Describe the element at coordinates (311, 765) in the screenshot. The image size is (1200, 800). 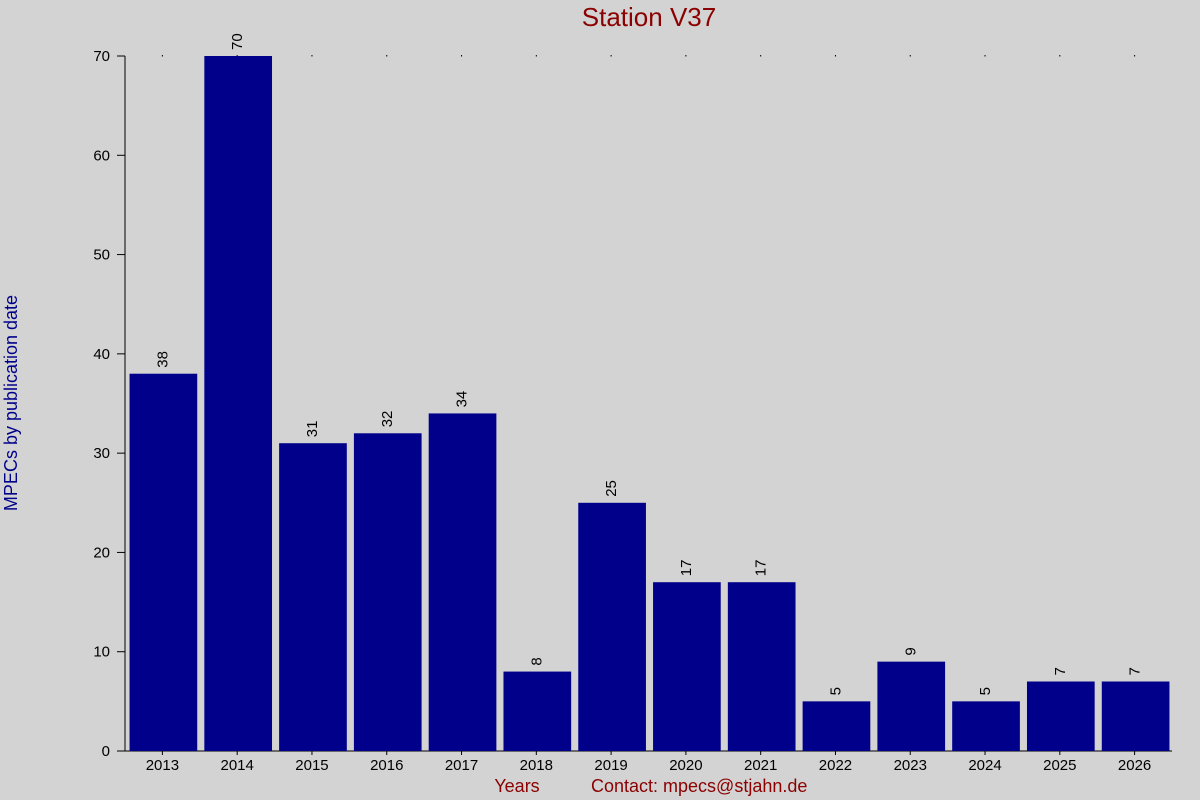
I see `x-tick-label: 2015` at that location.